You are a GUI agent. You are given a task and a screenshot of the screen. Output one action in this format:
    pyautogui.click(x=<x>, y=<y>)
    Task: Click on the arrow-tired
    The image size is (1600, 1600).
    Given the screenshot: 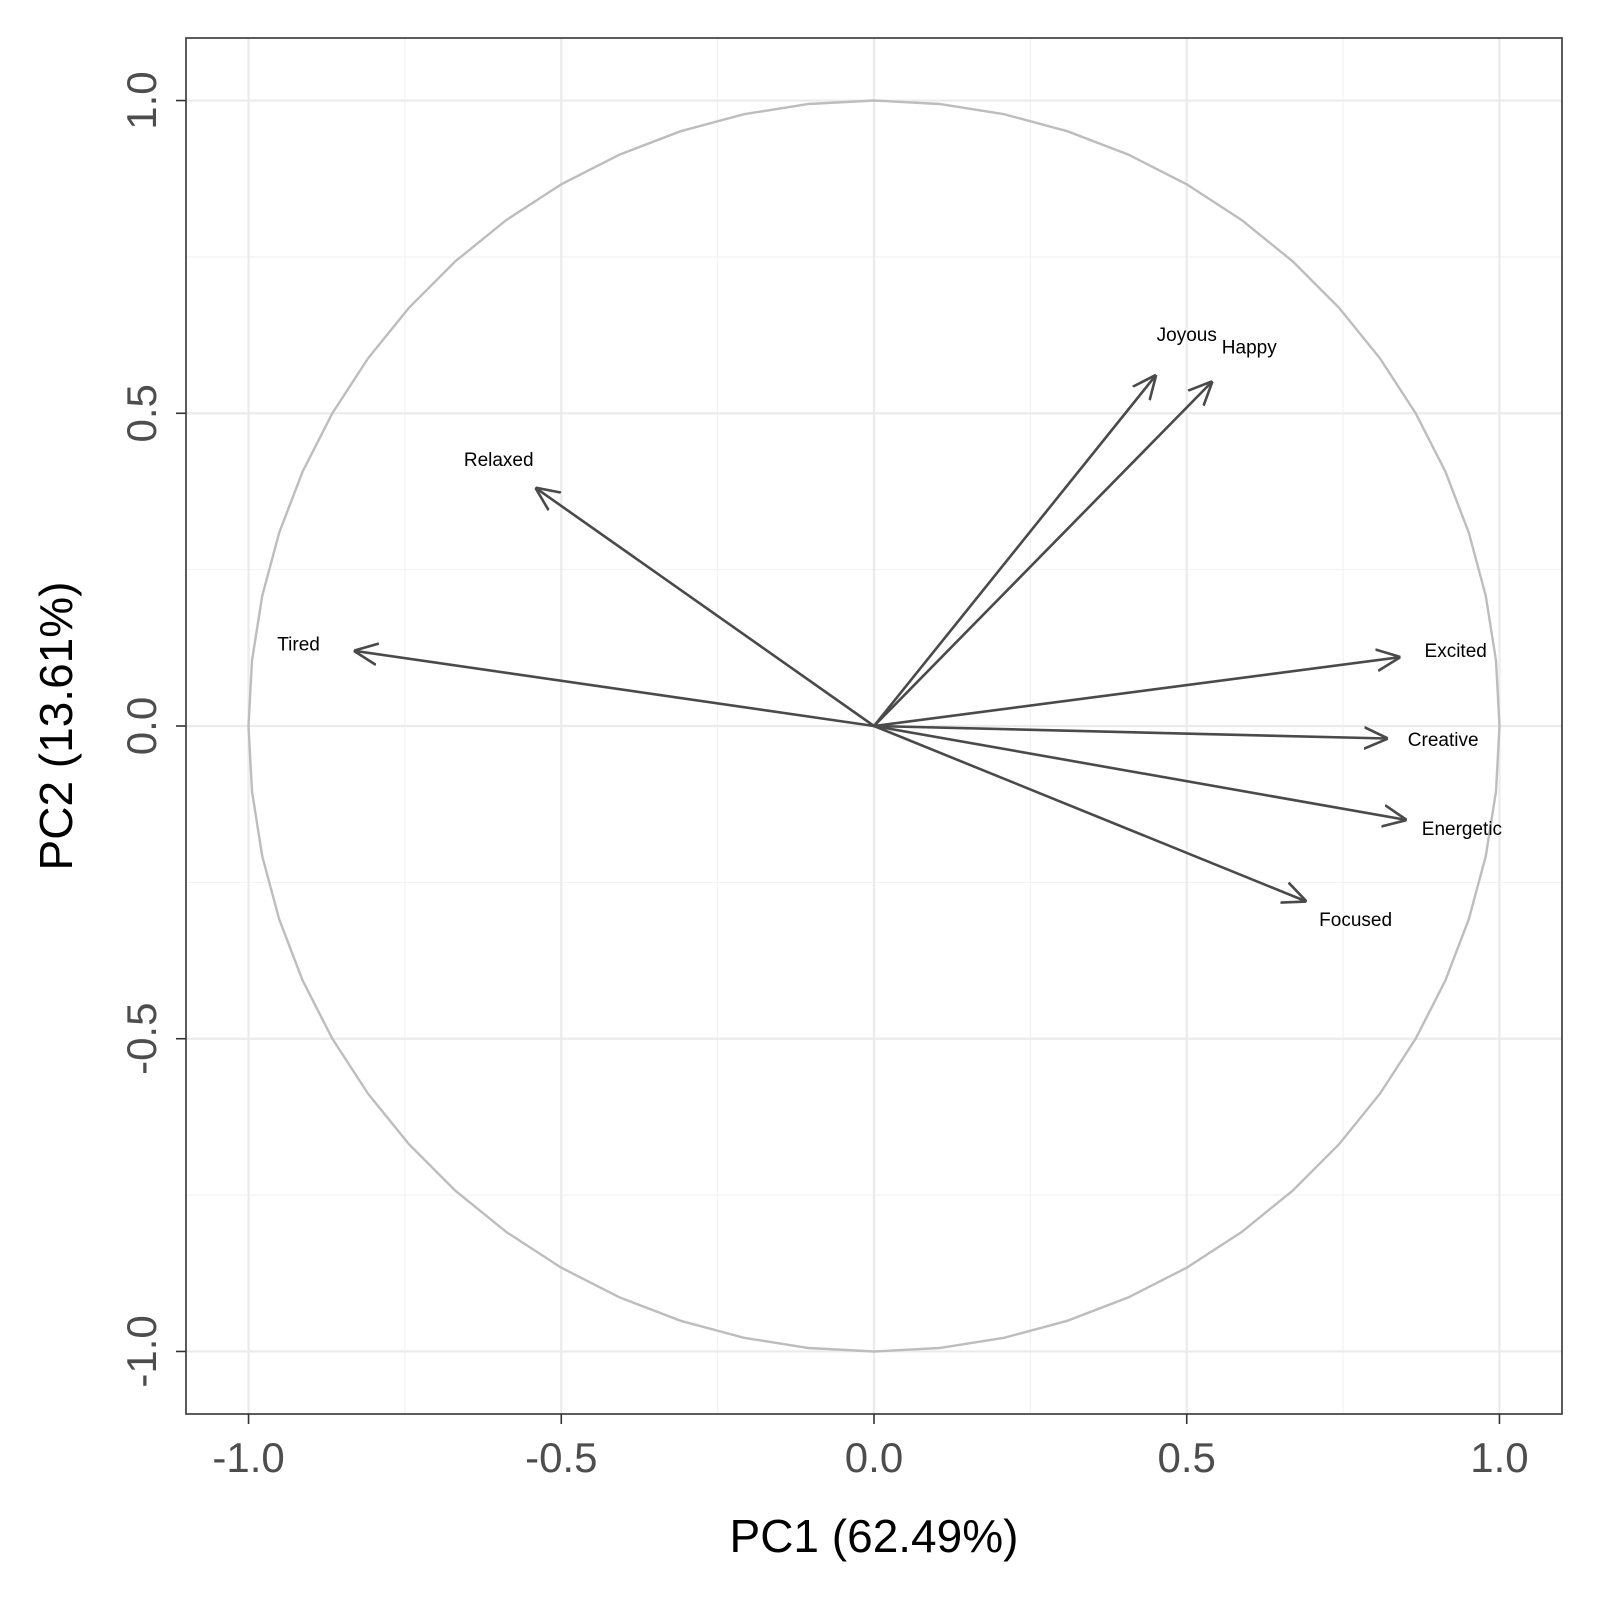 What is the action you would take?
    pyautogui.click(x=615, y=689)
    